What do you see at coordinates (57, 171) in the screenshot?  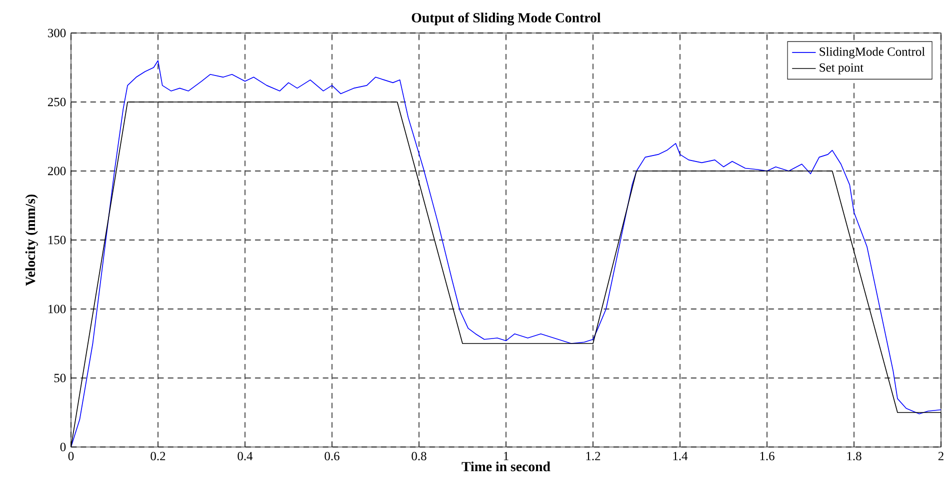 I see `y-tick-label: 200` at bounding box center [57, 171].